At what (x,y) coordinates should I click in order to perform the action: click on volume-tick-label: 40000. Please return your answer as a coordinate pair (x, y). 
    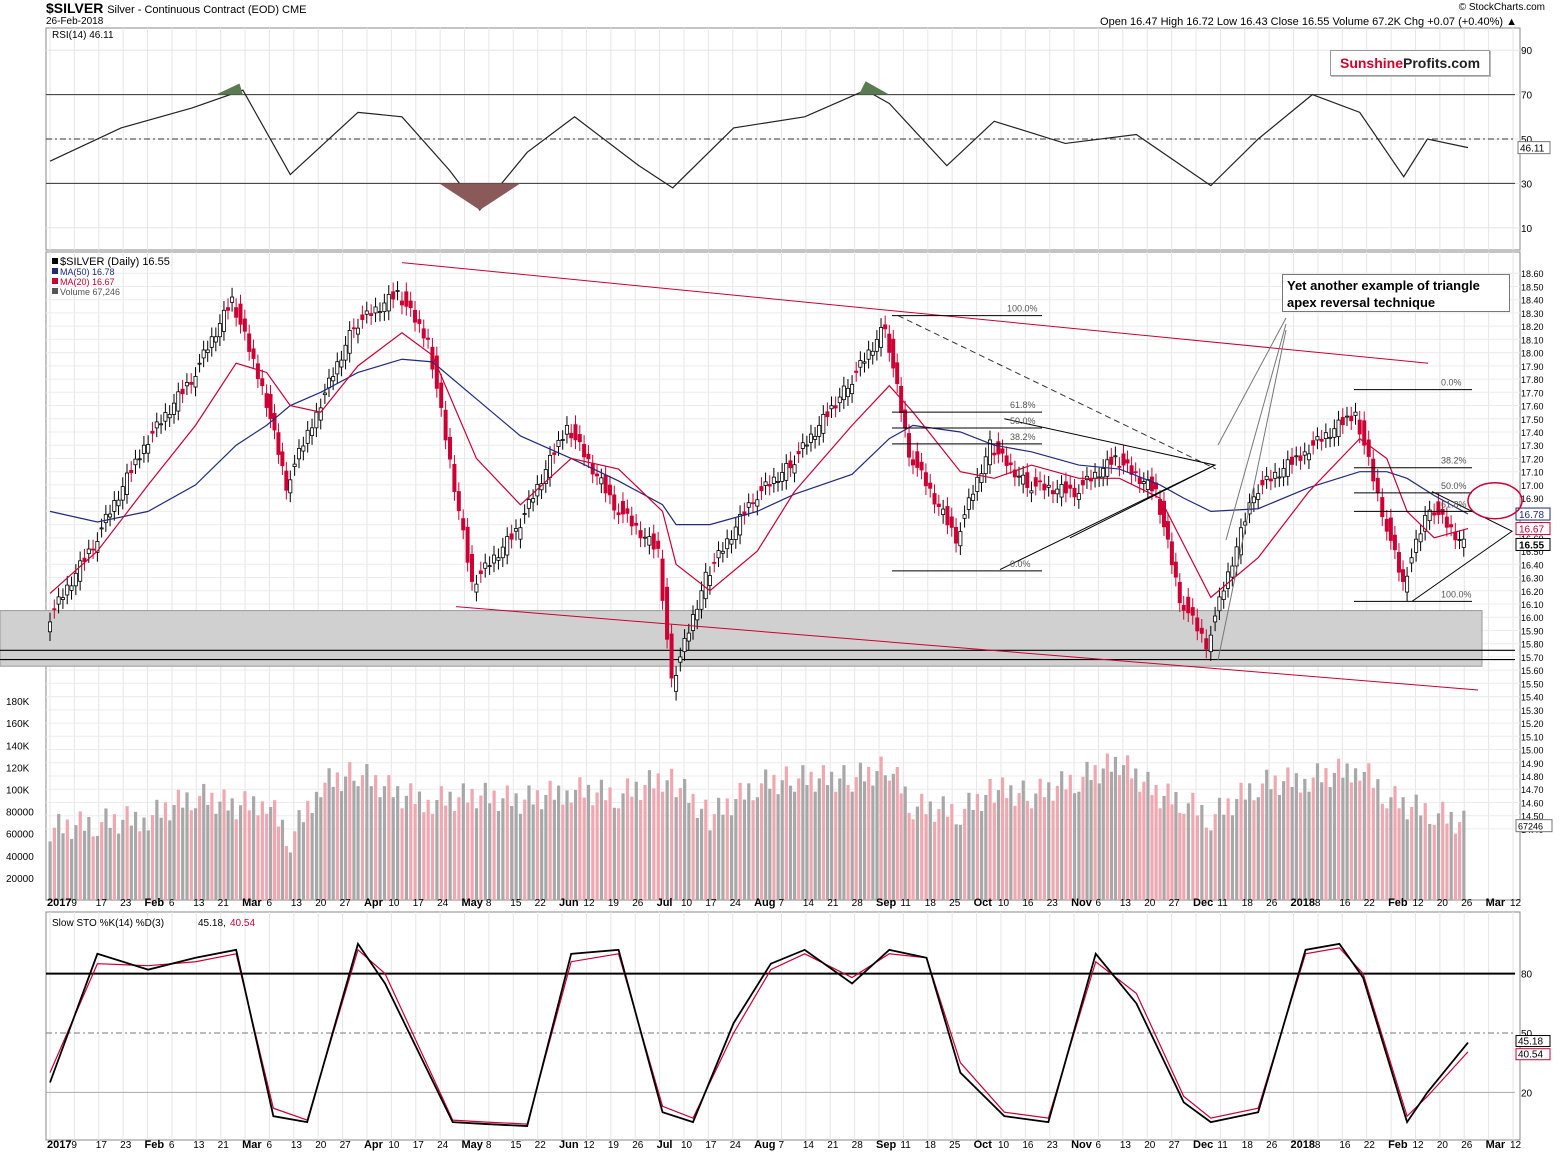
    Looking at the image, I should click on (20, 857).